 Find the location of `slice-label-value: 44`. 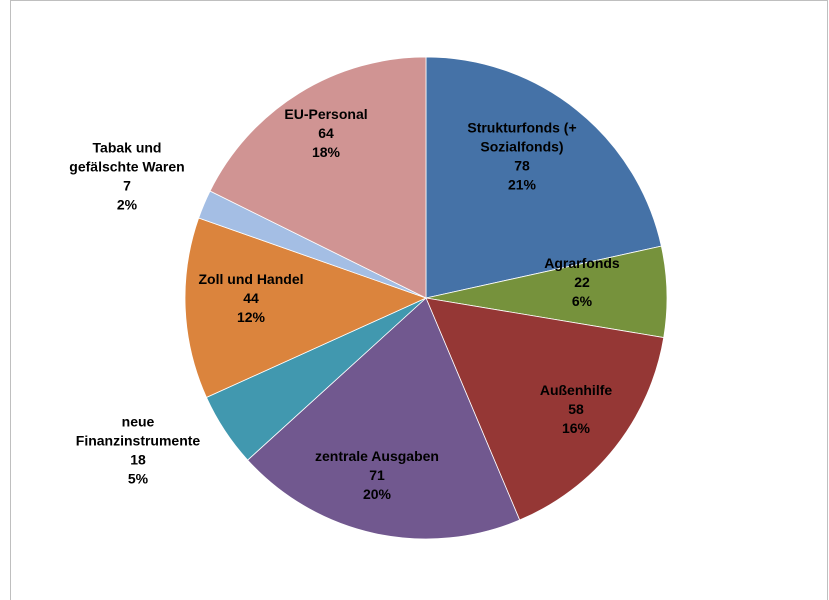

slice-label-value: 44 is located at coordinates (251, 298).